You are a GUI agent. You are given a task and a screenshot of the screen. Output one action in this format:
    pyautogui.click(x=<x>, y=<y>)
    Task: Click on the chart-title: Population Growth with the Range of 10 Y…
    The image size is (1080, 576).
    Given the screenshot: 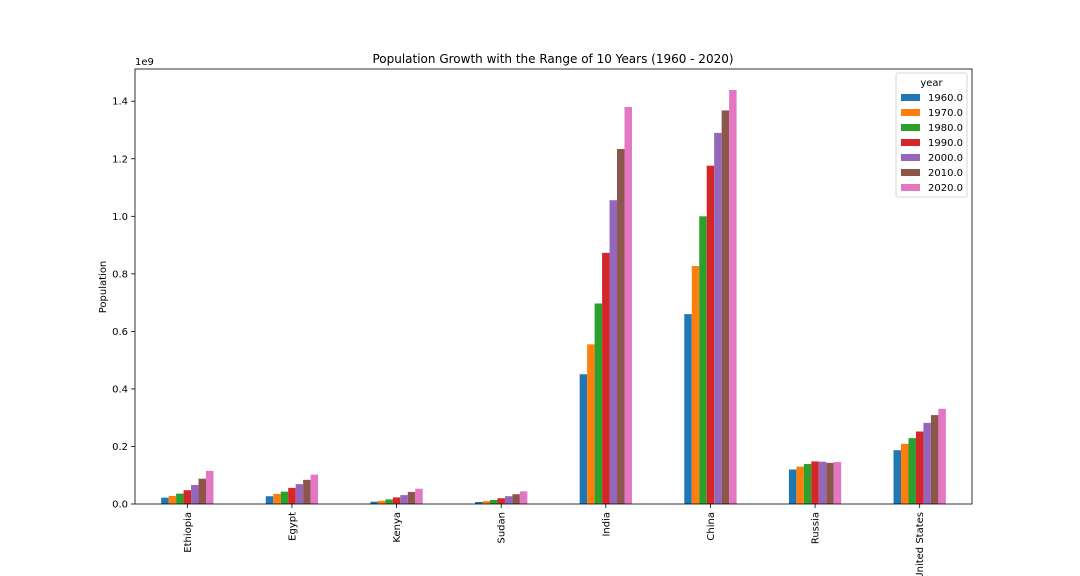 What is the action you would take?
    pyautogui.click(x=552, y=59)
    